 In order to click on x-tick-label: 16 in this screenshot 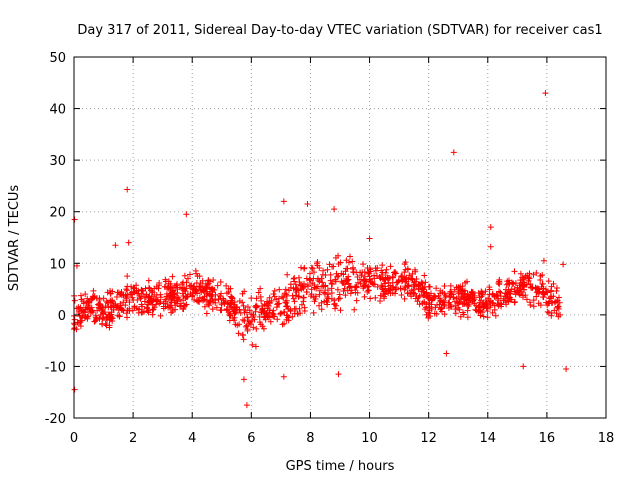, I will do `click(547, 438)`.